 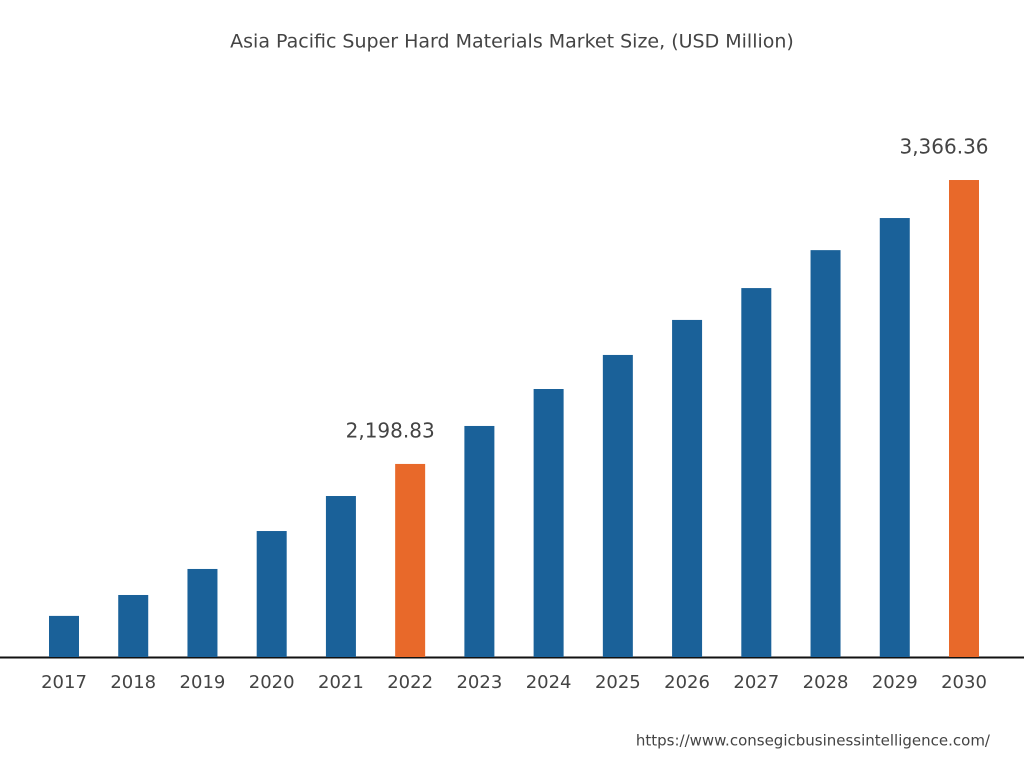 What do you see at coordinates (756, 682) in the screenshot?
I see `x-tick-label: 2027` at bounding box center [756, 682].